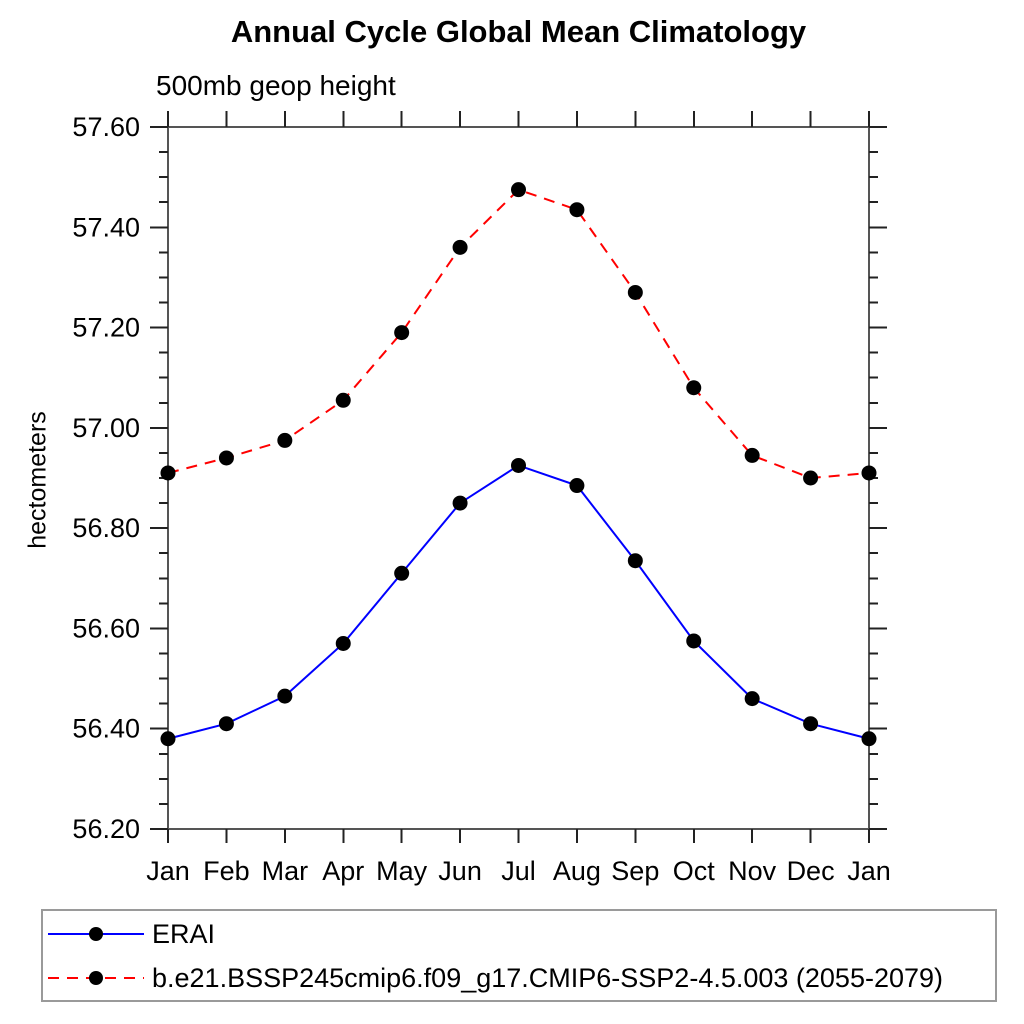 Image resolution: width=1024 pixels, height=1024 pixels. I want to click on svg-text: Jun, so click(460, 871).